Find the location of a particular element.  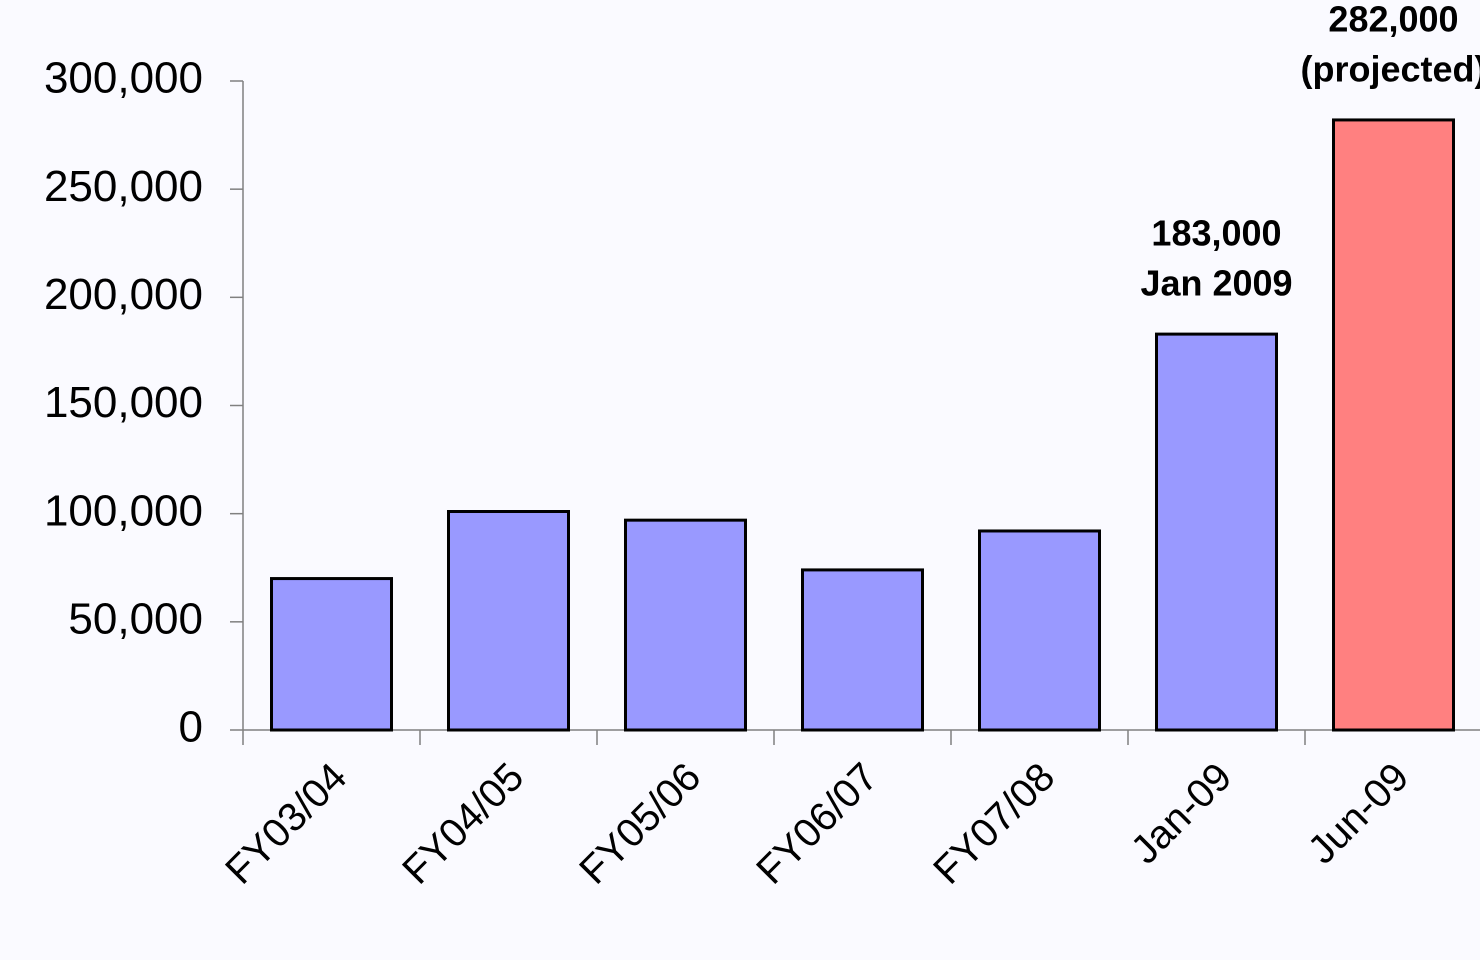

x-tick-label: FY06/07 is located at coordinates (817, 824).